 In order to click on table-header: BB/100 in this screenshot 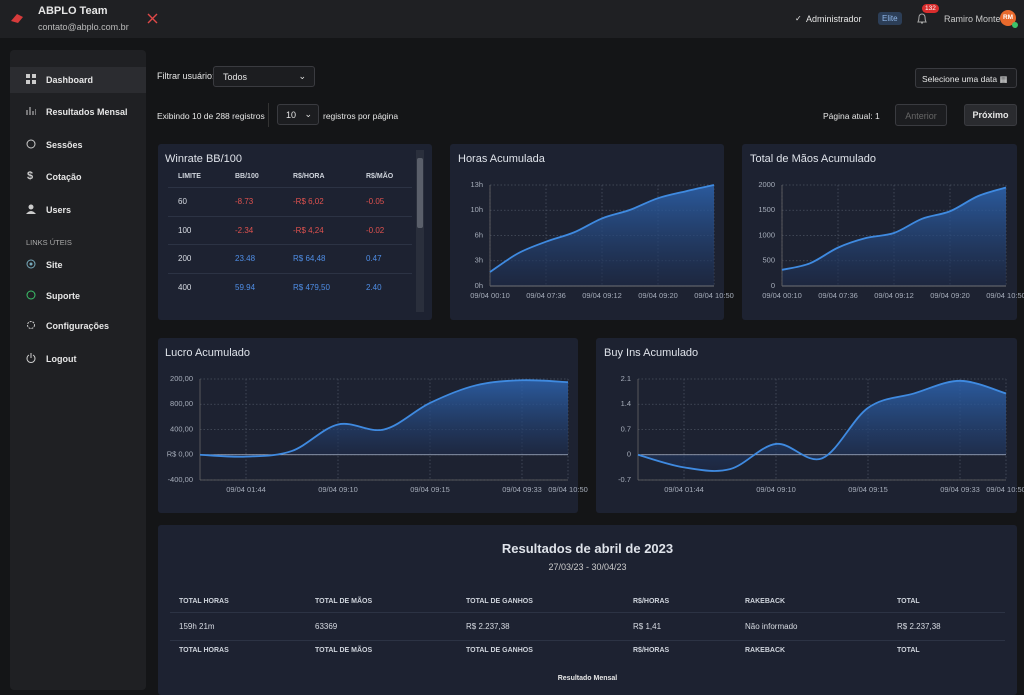, I will do `click(247, 176)`.